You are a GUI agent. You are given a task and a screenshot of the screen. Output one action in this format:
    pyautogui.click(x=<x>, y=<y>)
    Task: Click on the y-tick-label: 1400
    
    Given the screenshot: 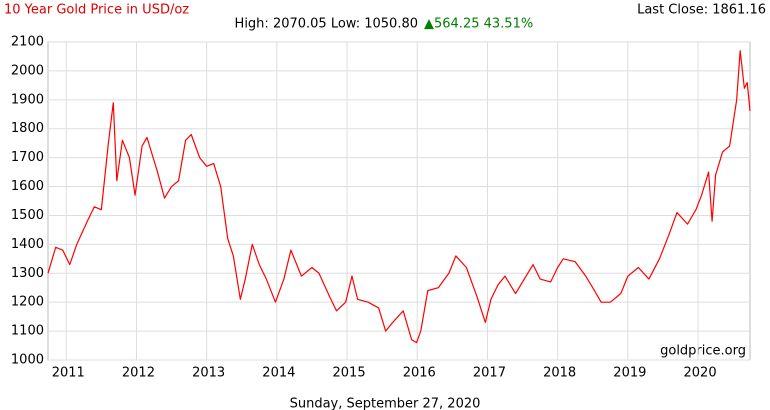 What is the action you would take?
    pyautogui.click(x=27, y=244)
    